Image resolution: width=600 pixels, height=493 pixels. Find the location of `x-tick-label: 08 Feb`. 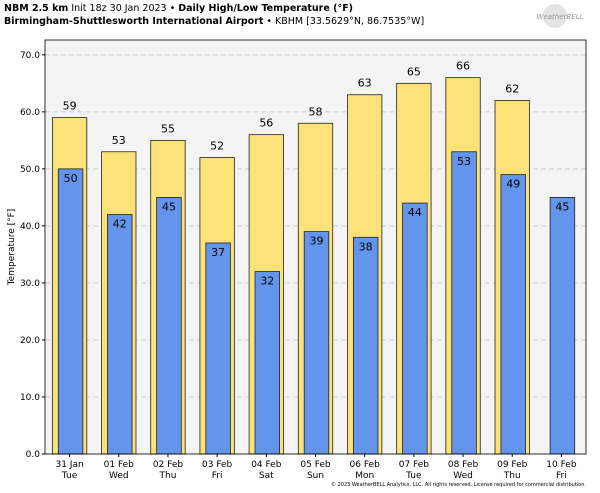

x-tick-label: 08 Feb is located at coordinates (463, 465).